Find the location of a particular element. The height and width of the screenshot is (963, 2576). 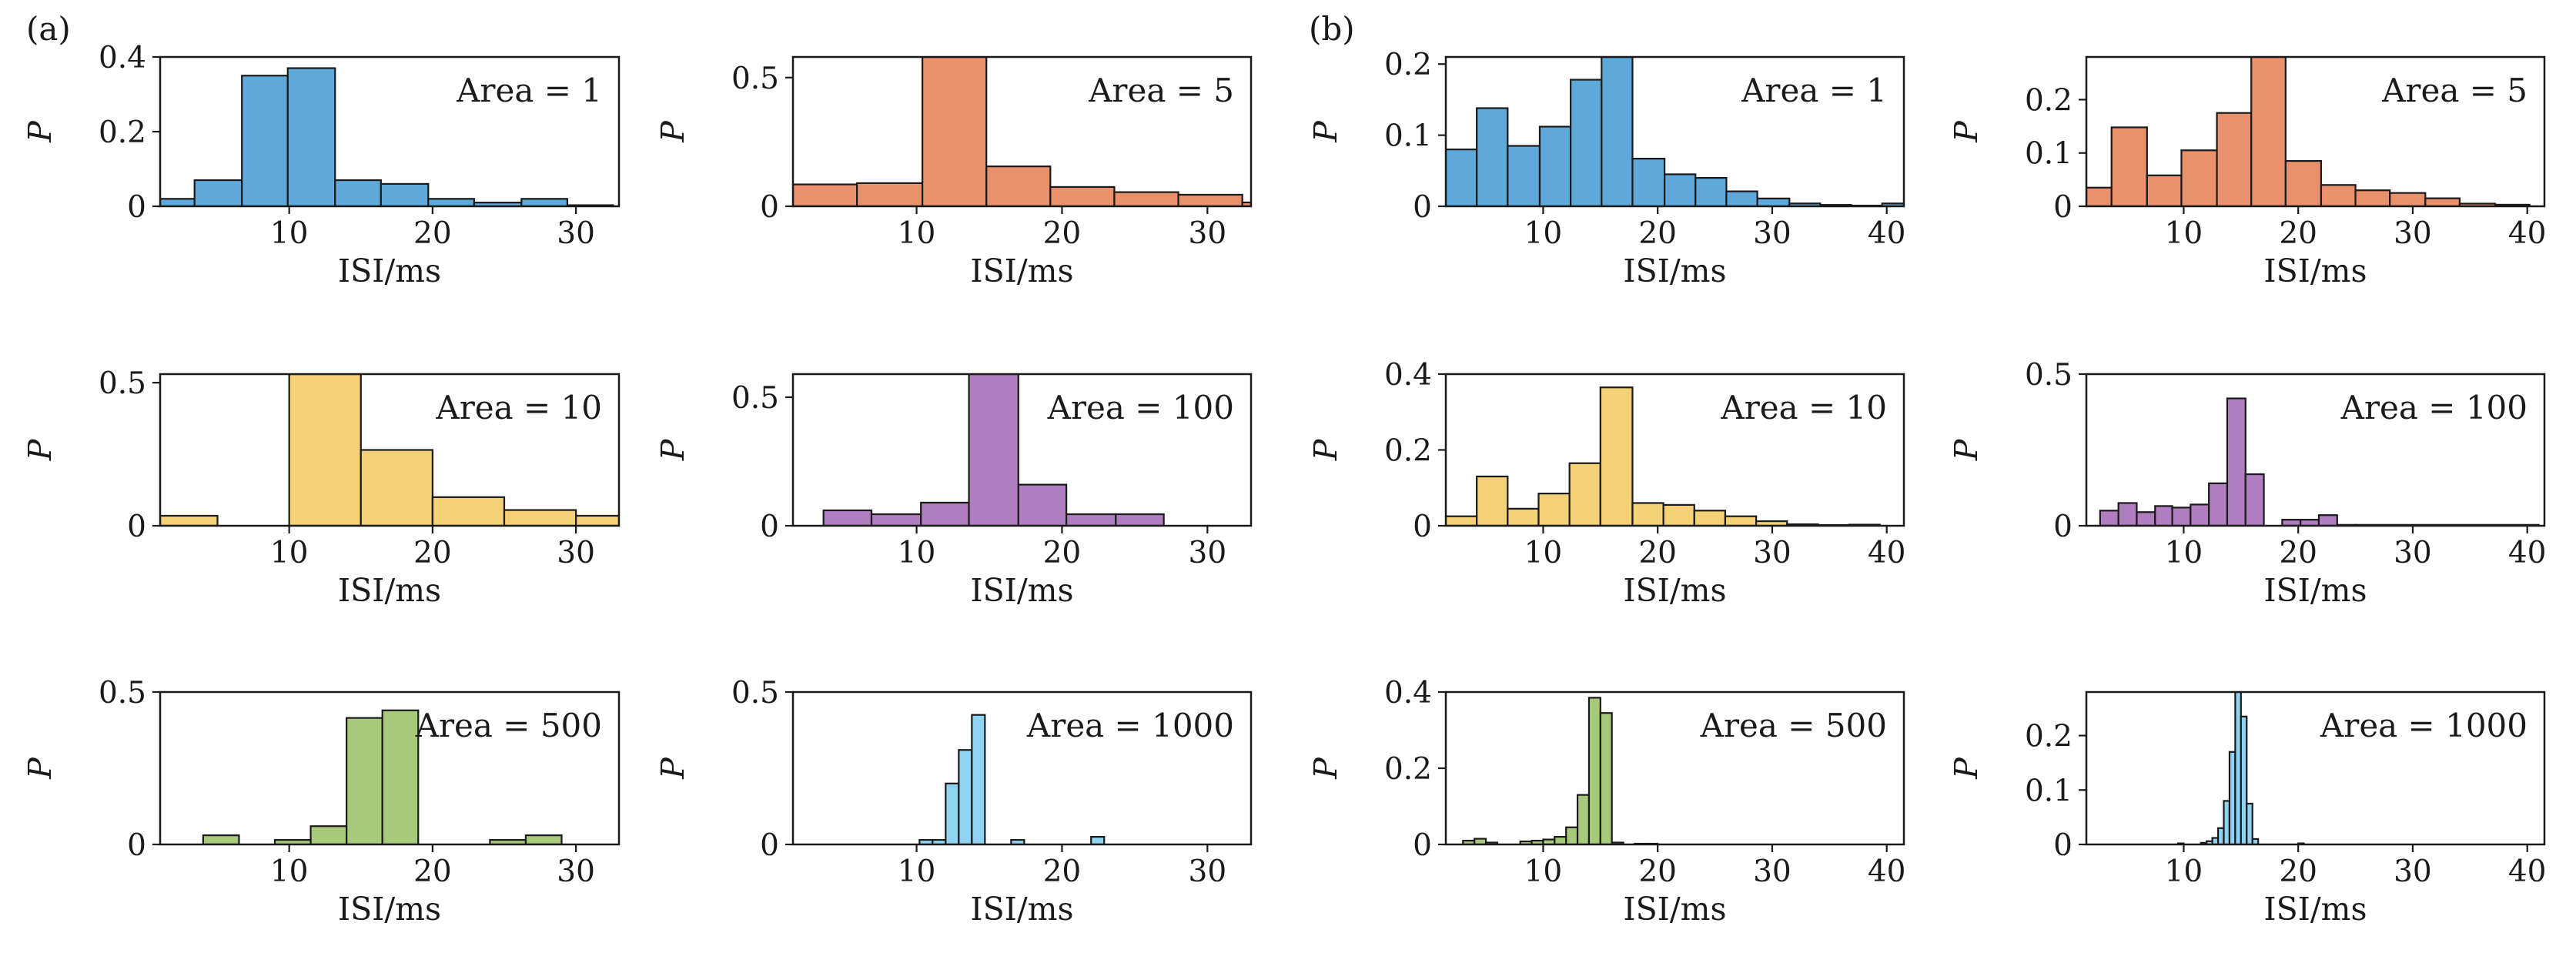

bars-b5 is located at coordinates (1561, 770).